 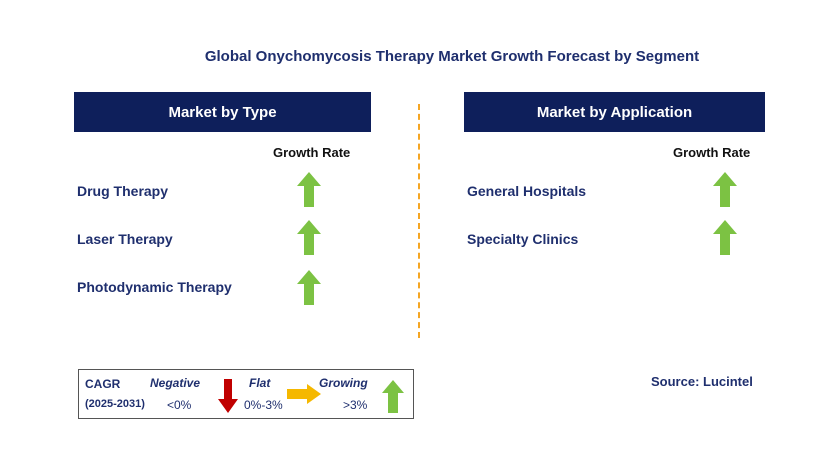 What do you see at coordinates (222, 112) in the screenshot?
I see `market-by-type-header: Market by Type` at bounding box center [222, 112].